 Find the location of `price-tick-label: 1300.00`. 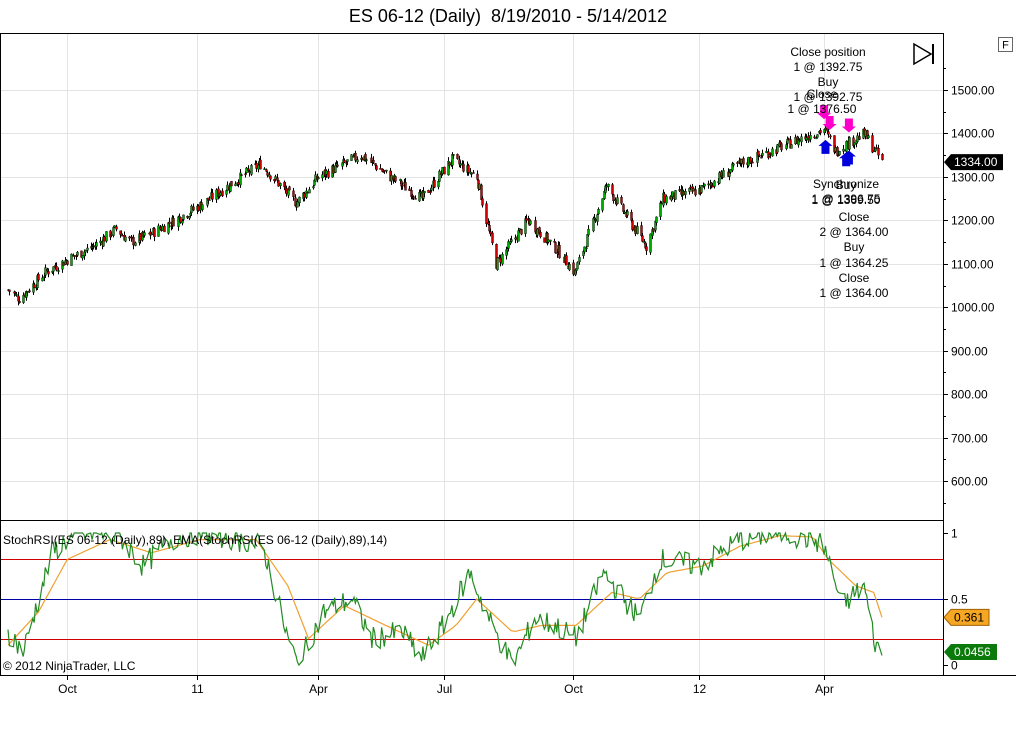

price-tick-label: 1300.00 is located at coordinates (973, 178).